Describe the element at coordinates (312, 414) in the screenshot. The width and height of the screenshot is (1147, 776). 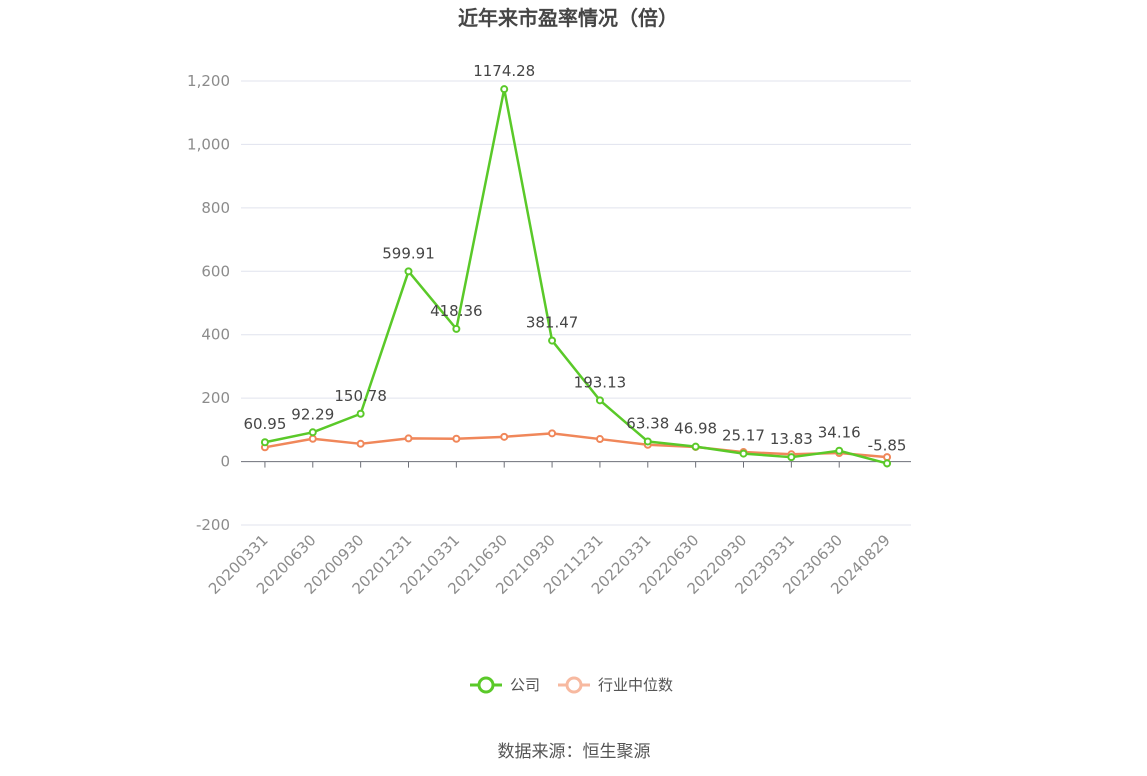
I see `data-label: 92.29` at that location.